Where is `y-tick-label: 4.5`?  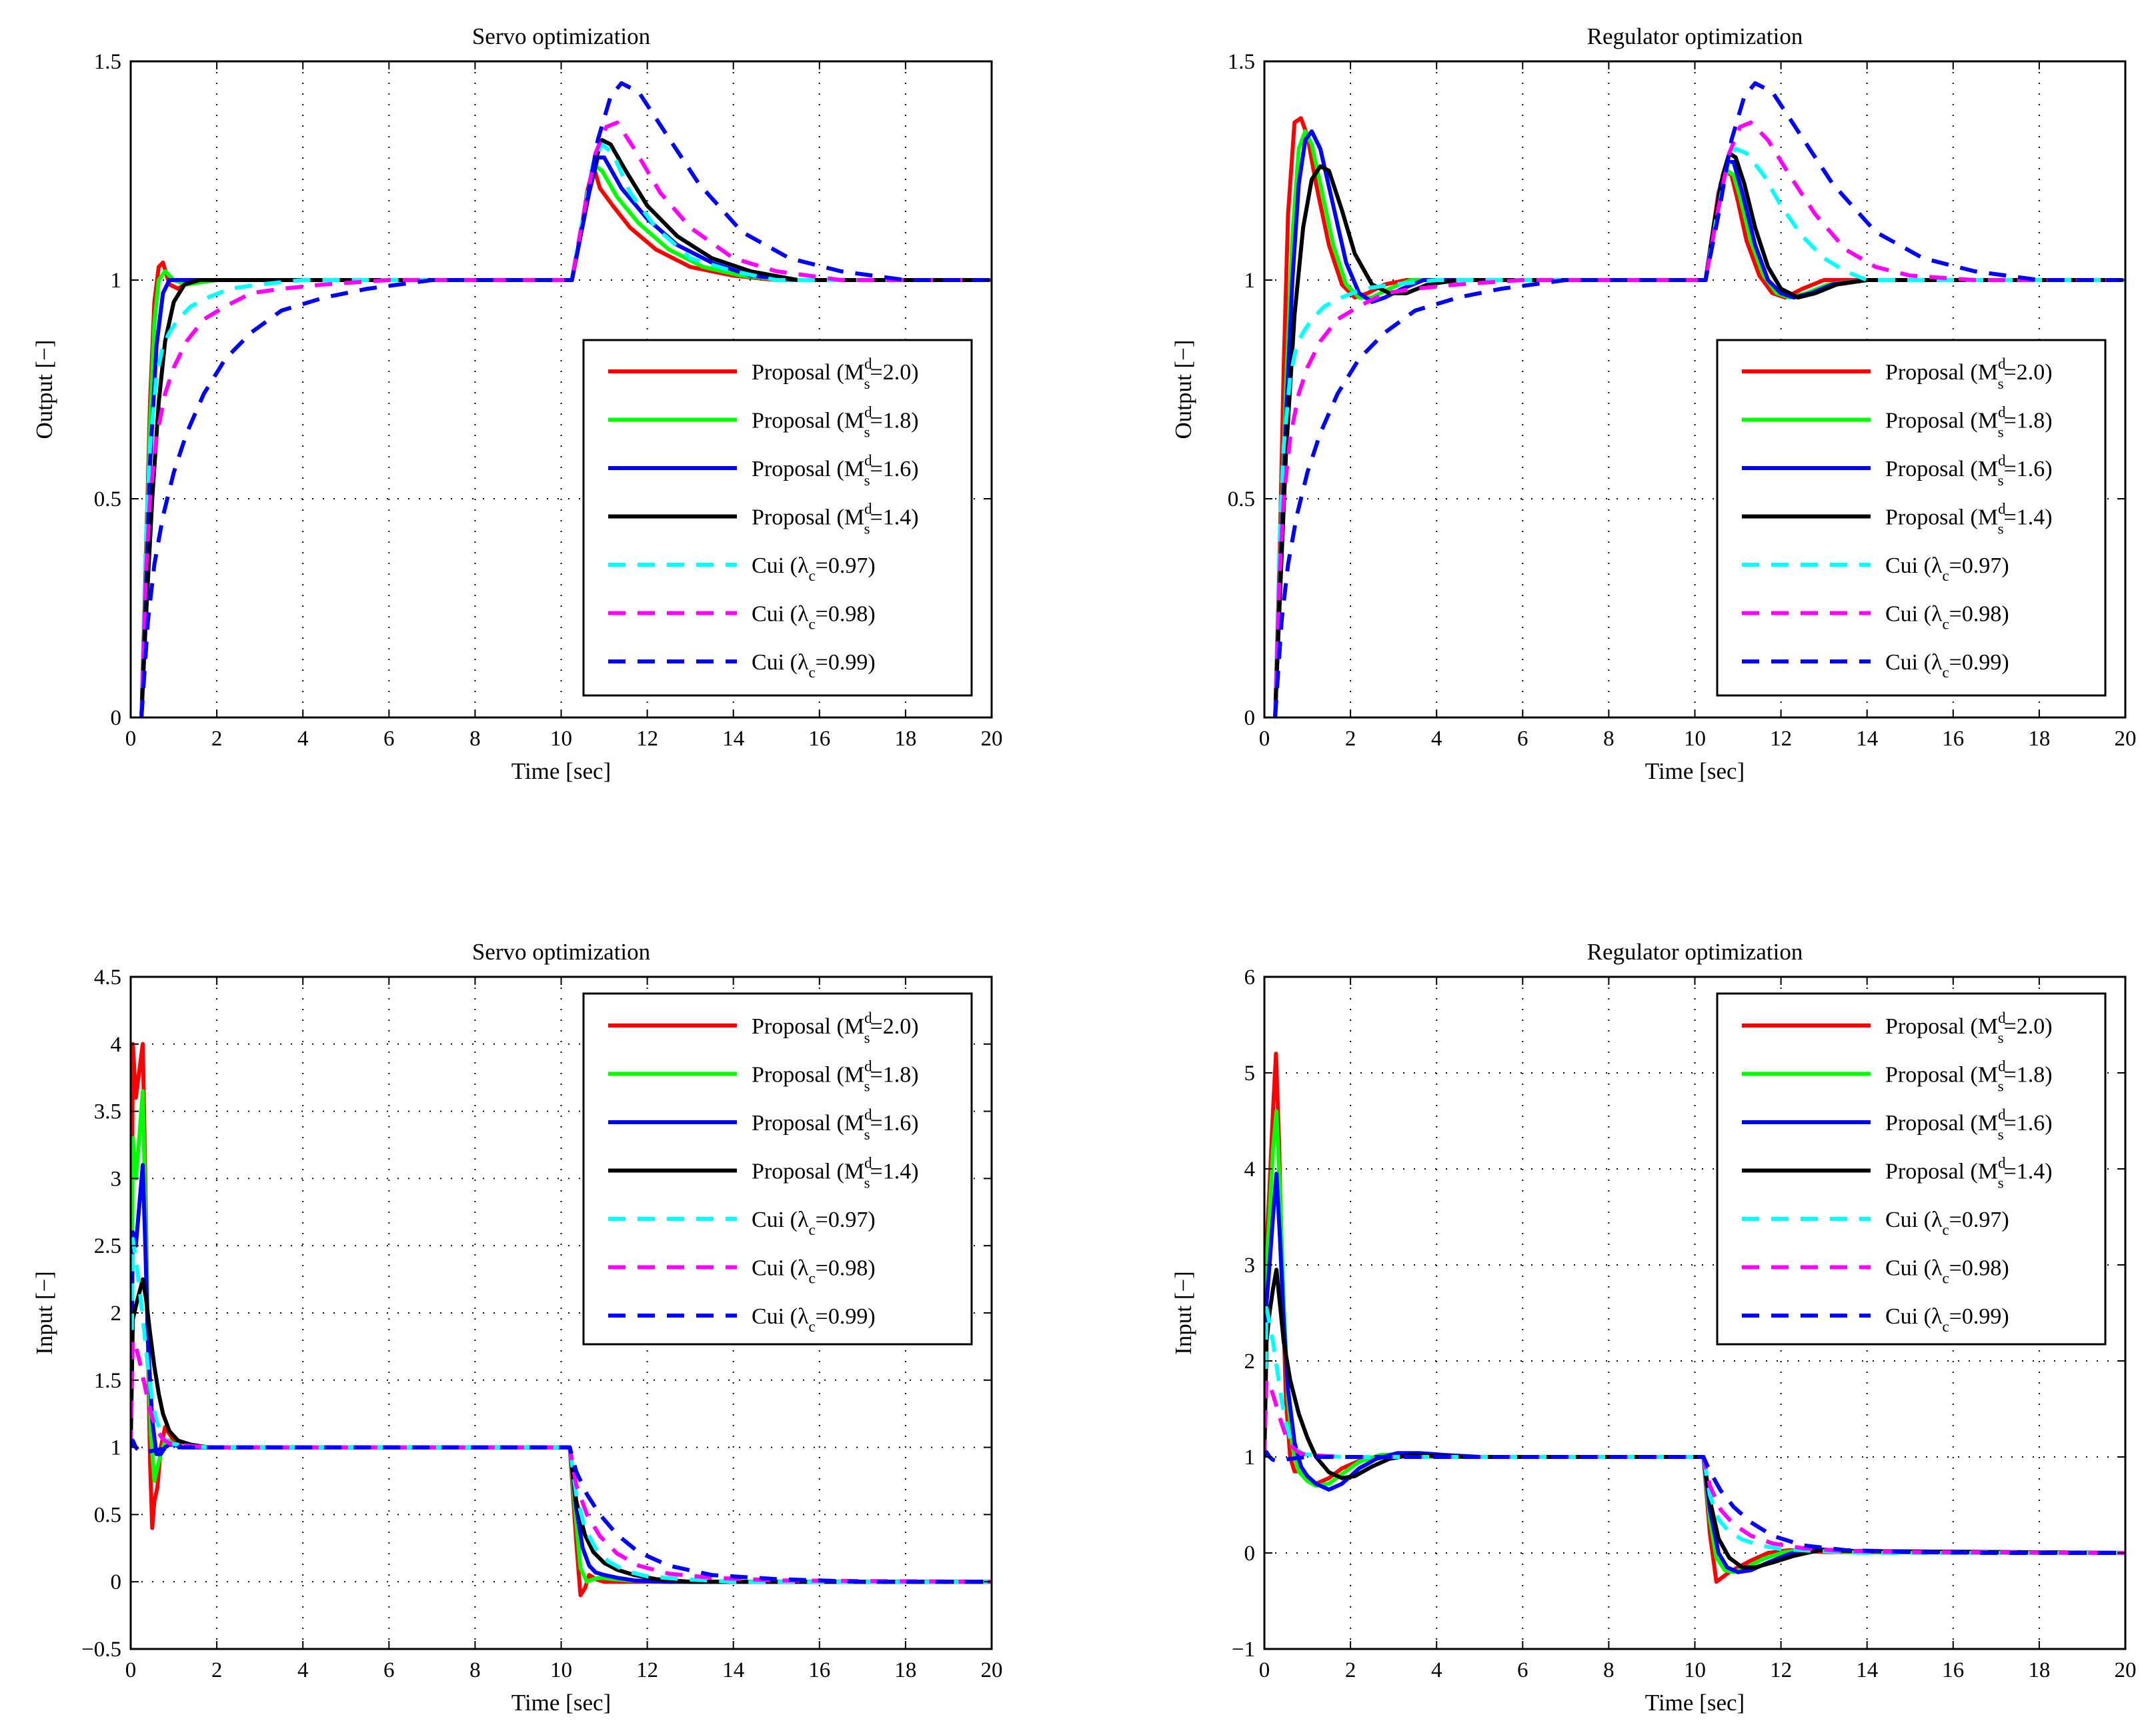 y-tick-label: 4.5 is located at coordinates (107, 978).